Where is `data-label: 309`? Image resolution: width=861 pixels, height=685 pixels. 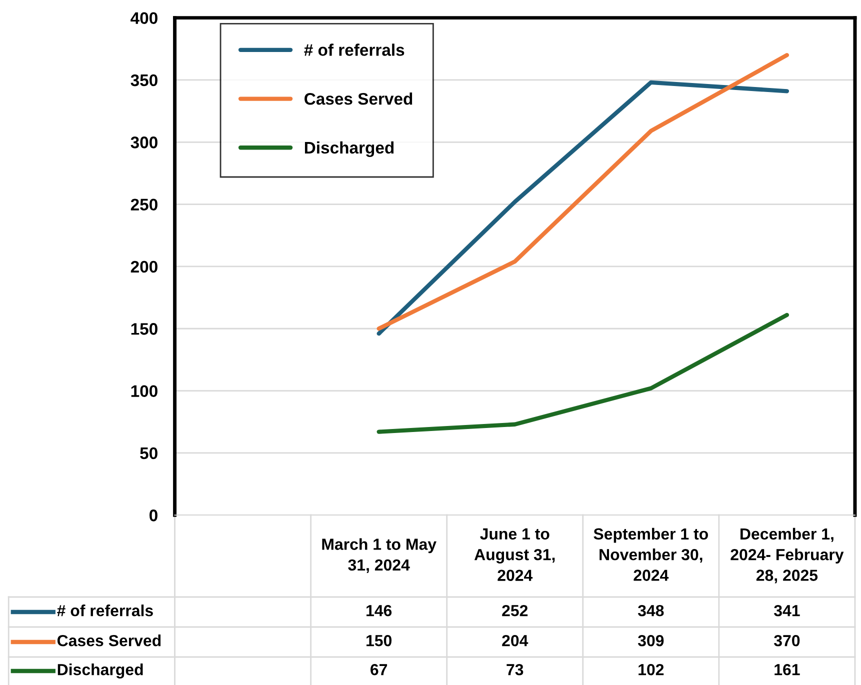 data-label: 309 is located at coordinates (651, 640).